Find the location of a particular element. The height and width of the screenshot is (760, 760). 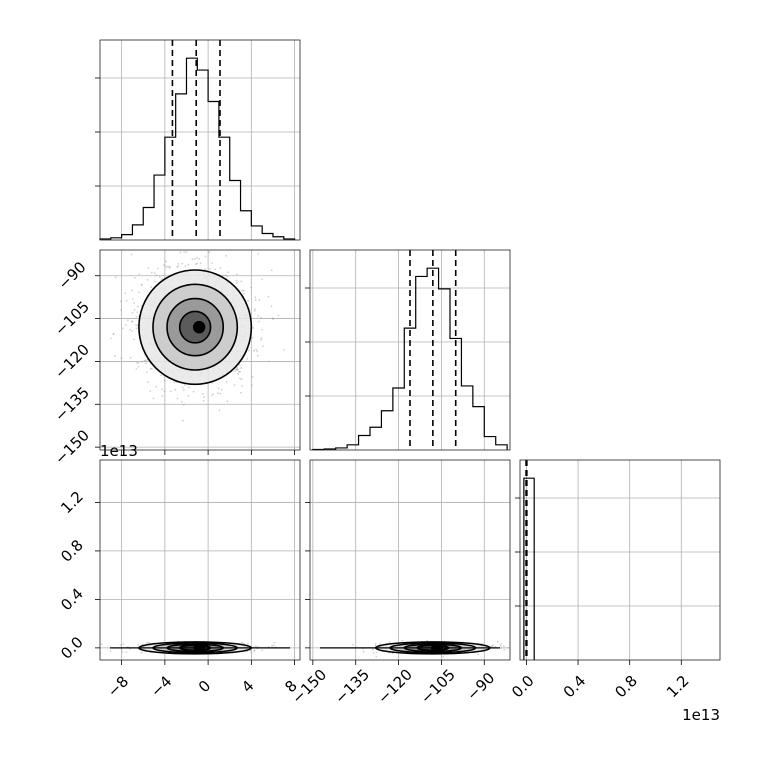

hist-p1 is located at coordinates (198, 140).